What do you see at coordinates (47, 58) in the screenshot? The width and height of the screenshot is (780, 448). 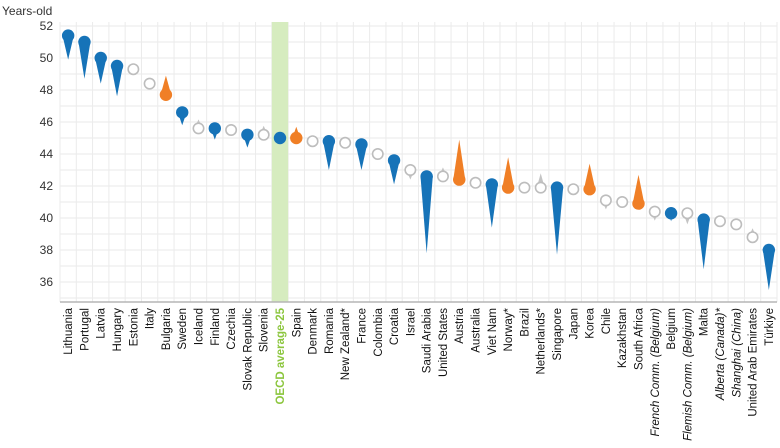 I see `y-tick-label: 50` at bounding box center [47, 58].